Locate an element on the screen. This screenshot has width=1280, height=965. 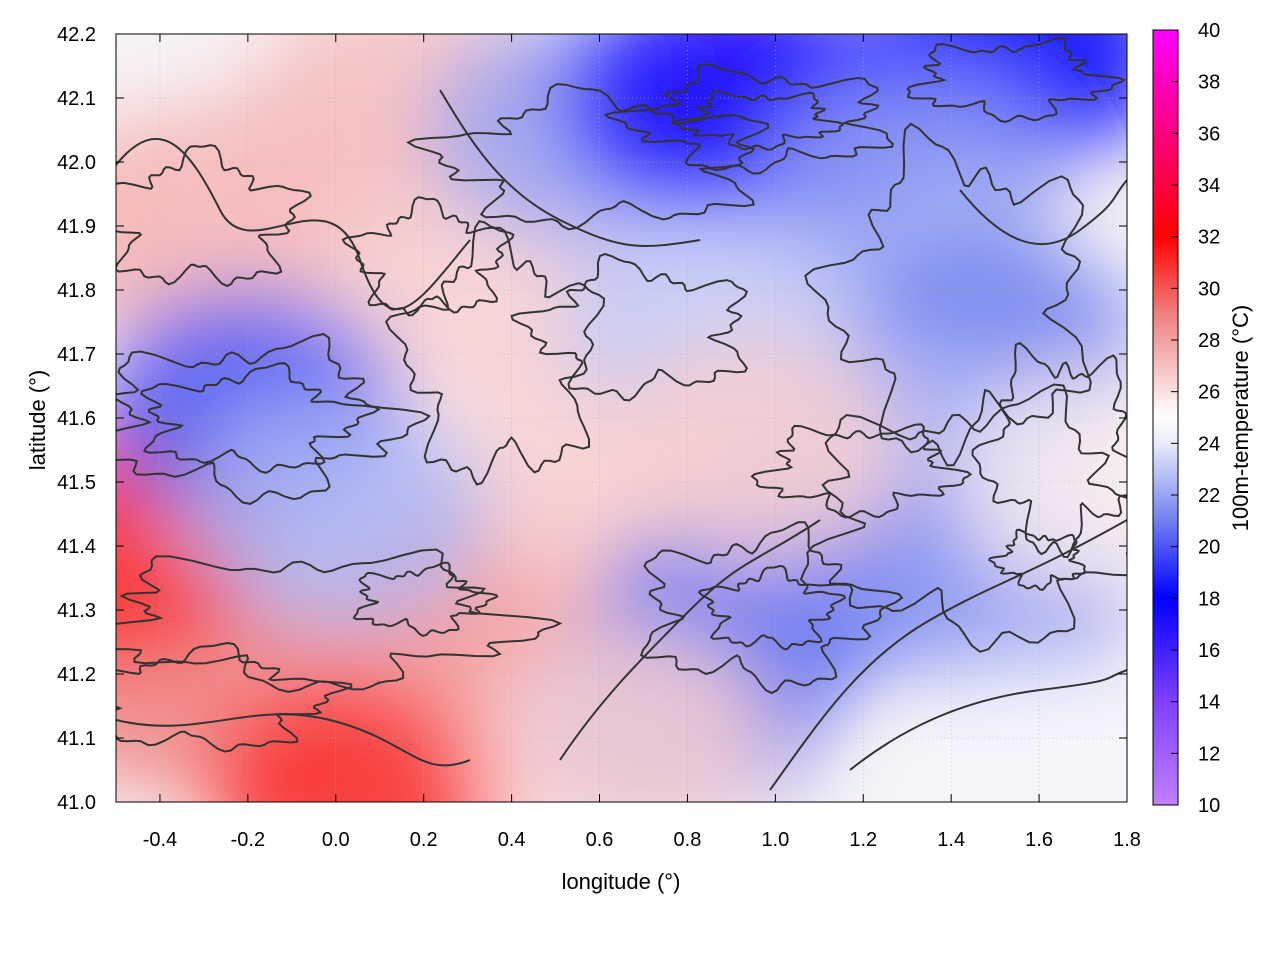
y-tick-label: 41.1 is located at coordinates (76, 739).